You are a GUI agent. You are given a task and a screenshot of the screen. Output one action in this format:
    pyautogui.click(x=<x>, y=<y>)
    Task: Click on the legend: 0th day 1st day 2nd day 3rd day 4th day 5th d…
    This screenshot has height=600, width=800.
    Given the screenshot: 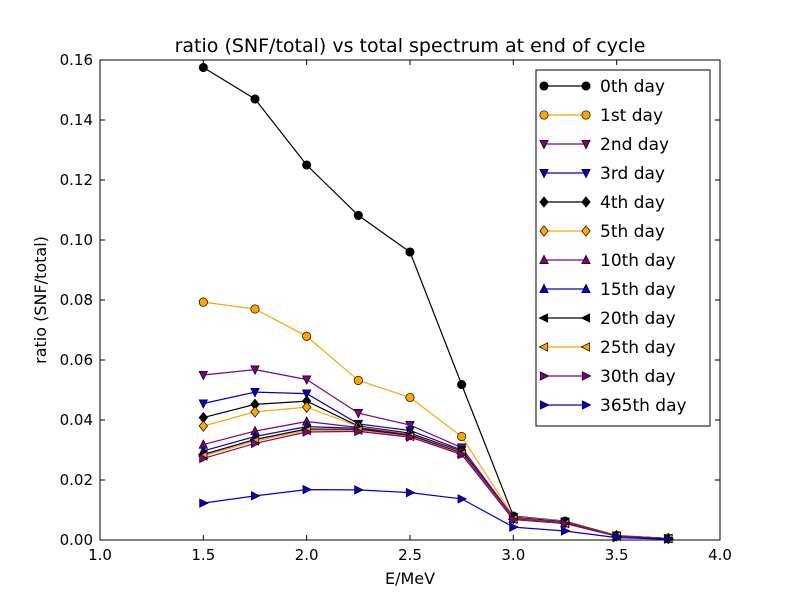 What is the action you would take?
    pyautogui.click(x=623, y=248)
    